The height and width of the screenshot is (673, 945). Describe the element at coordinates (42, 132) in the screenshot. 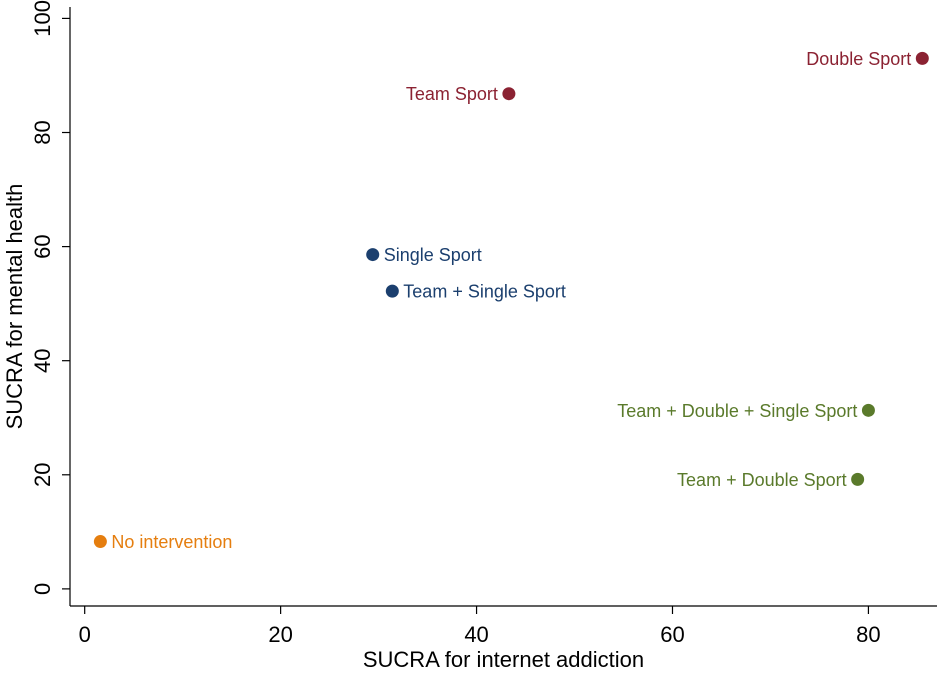

I see `y-tick-label-80: 80` at that location.